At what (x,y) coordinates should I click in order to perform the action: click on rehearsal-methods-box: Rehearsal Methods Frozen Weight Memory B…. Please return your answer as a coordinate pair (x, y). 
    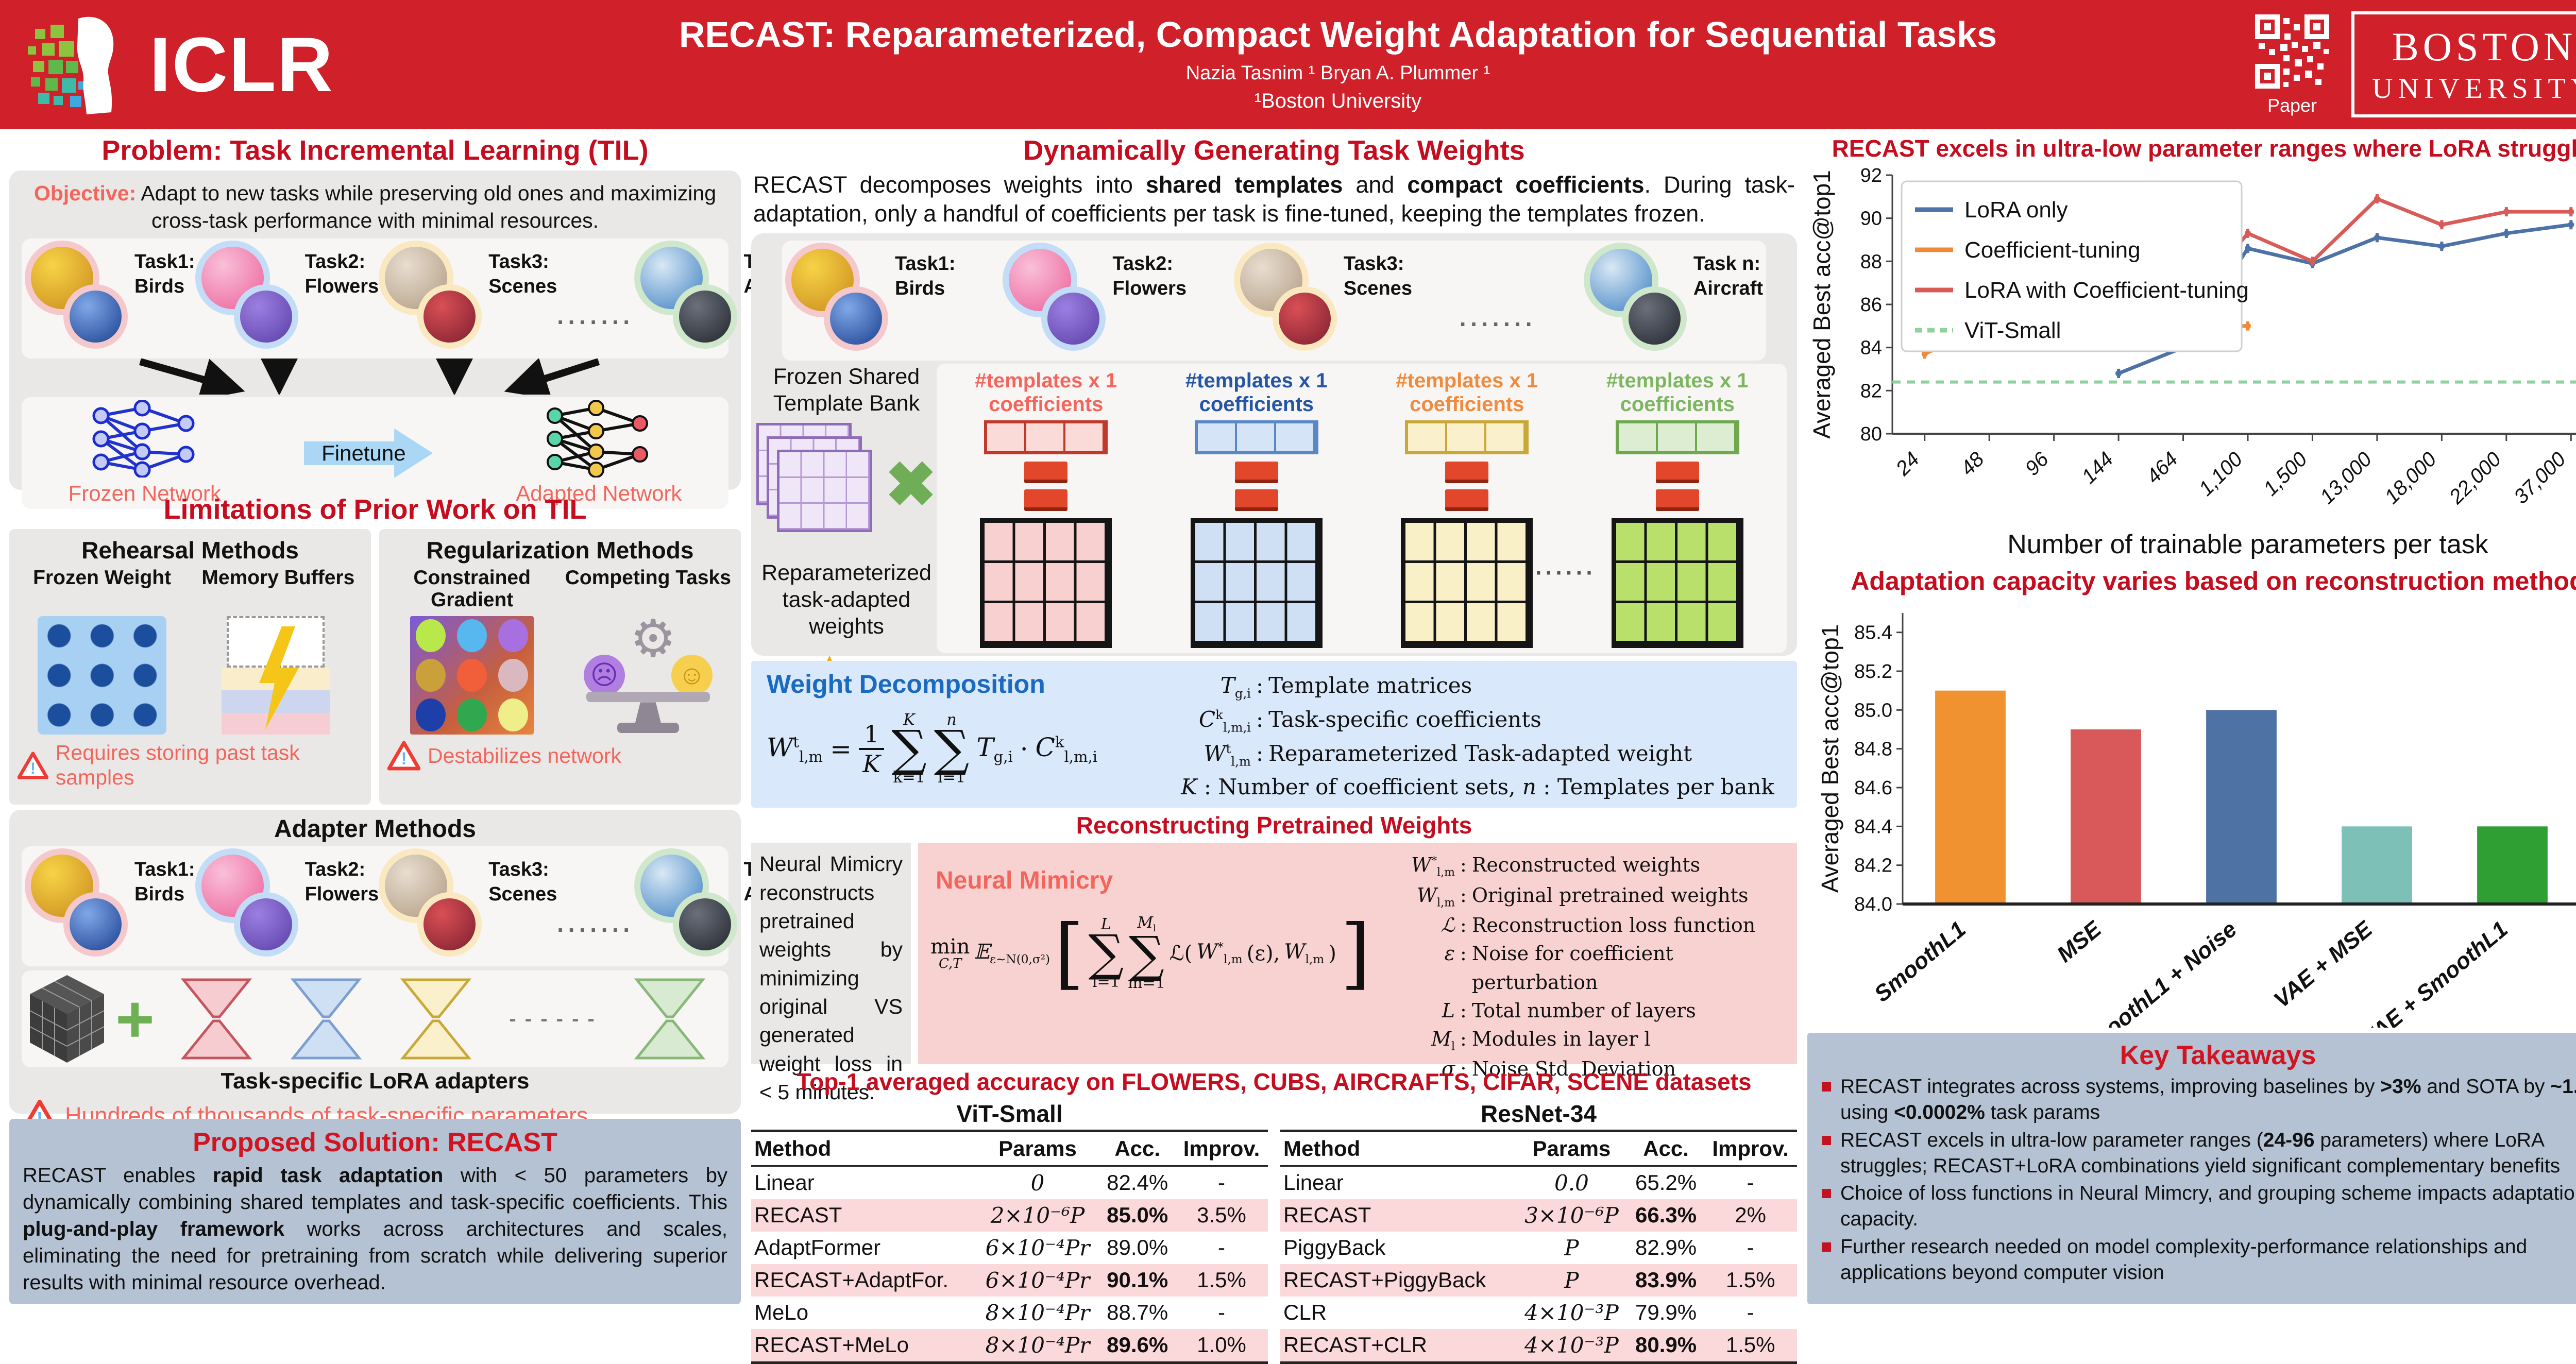
    Looking at the image, I should click on (190, 667).